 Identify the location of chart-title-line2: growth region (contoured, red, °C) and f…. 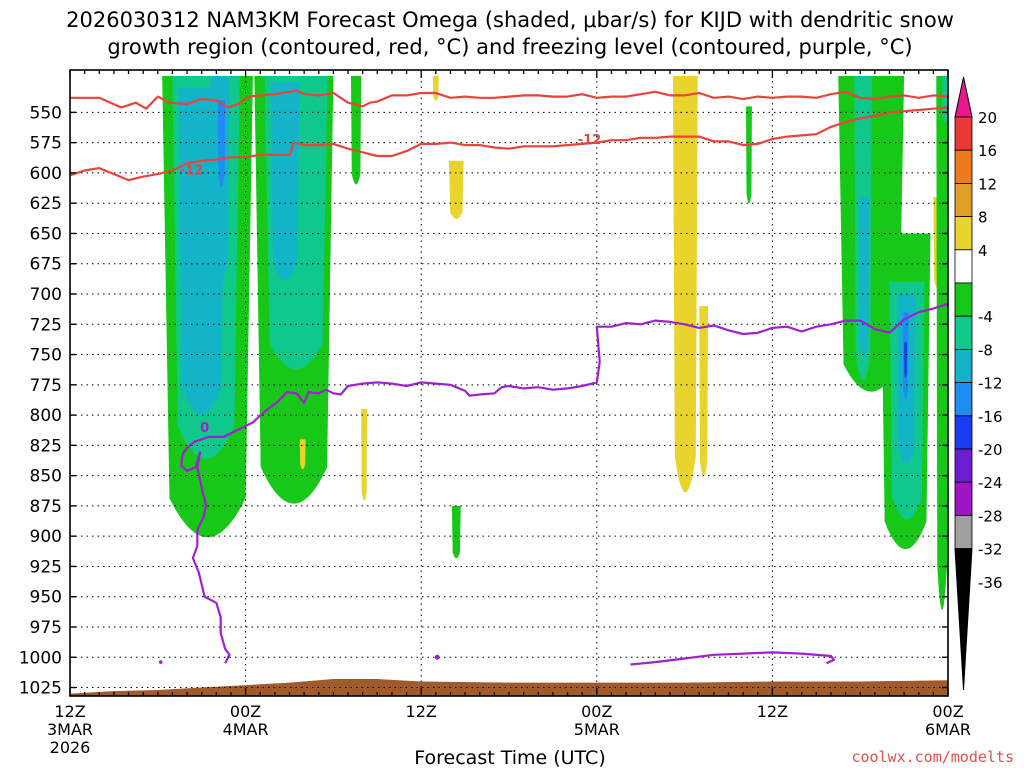
(509, 47).